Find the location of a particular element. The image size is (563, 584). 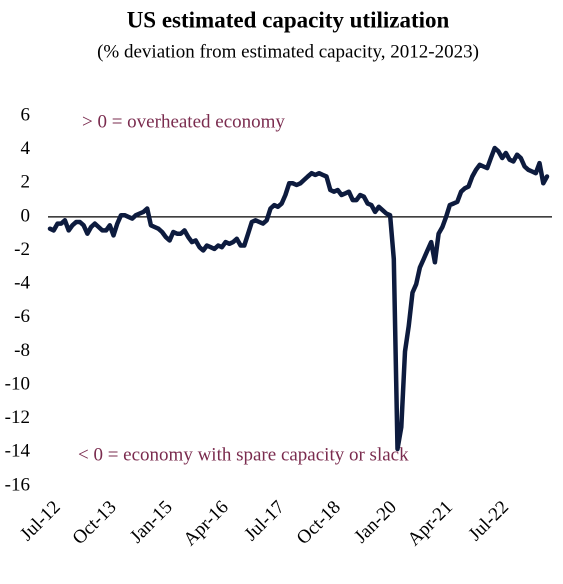

x-tick-label: Apr-16 is located at coordinates (205, 523).